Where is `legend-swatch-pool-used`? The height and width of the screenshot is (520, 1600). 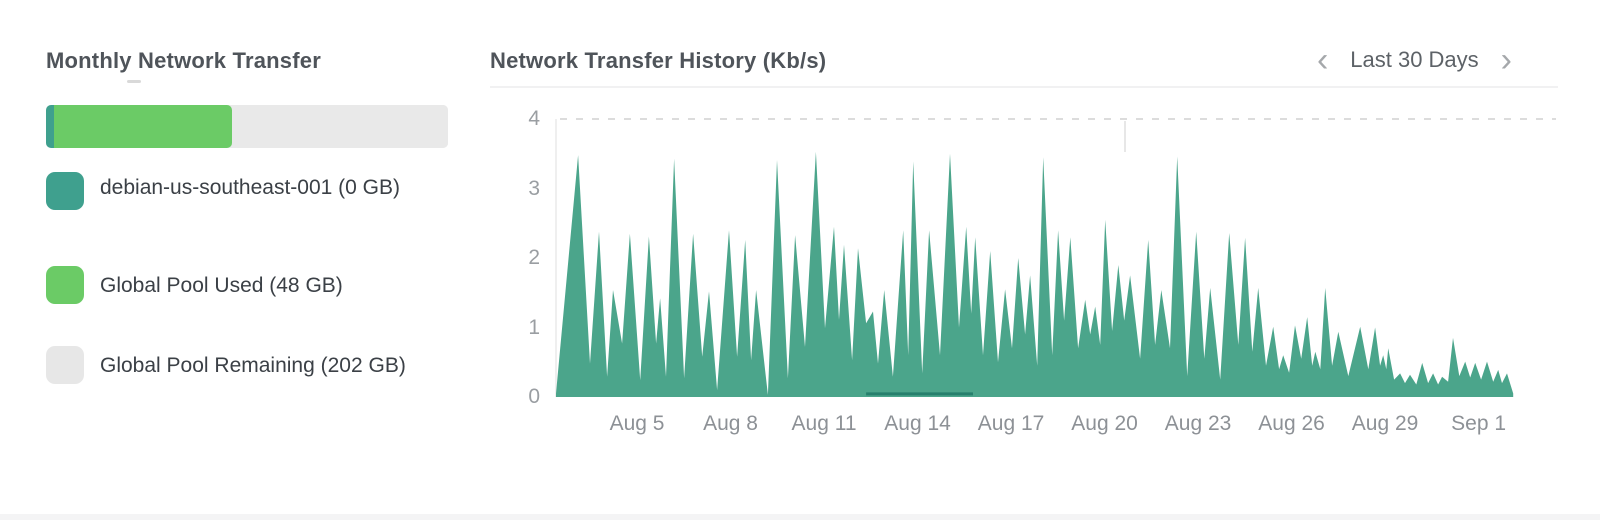
legend-swatch-pool-used is located at coordinates (65, 285).